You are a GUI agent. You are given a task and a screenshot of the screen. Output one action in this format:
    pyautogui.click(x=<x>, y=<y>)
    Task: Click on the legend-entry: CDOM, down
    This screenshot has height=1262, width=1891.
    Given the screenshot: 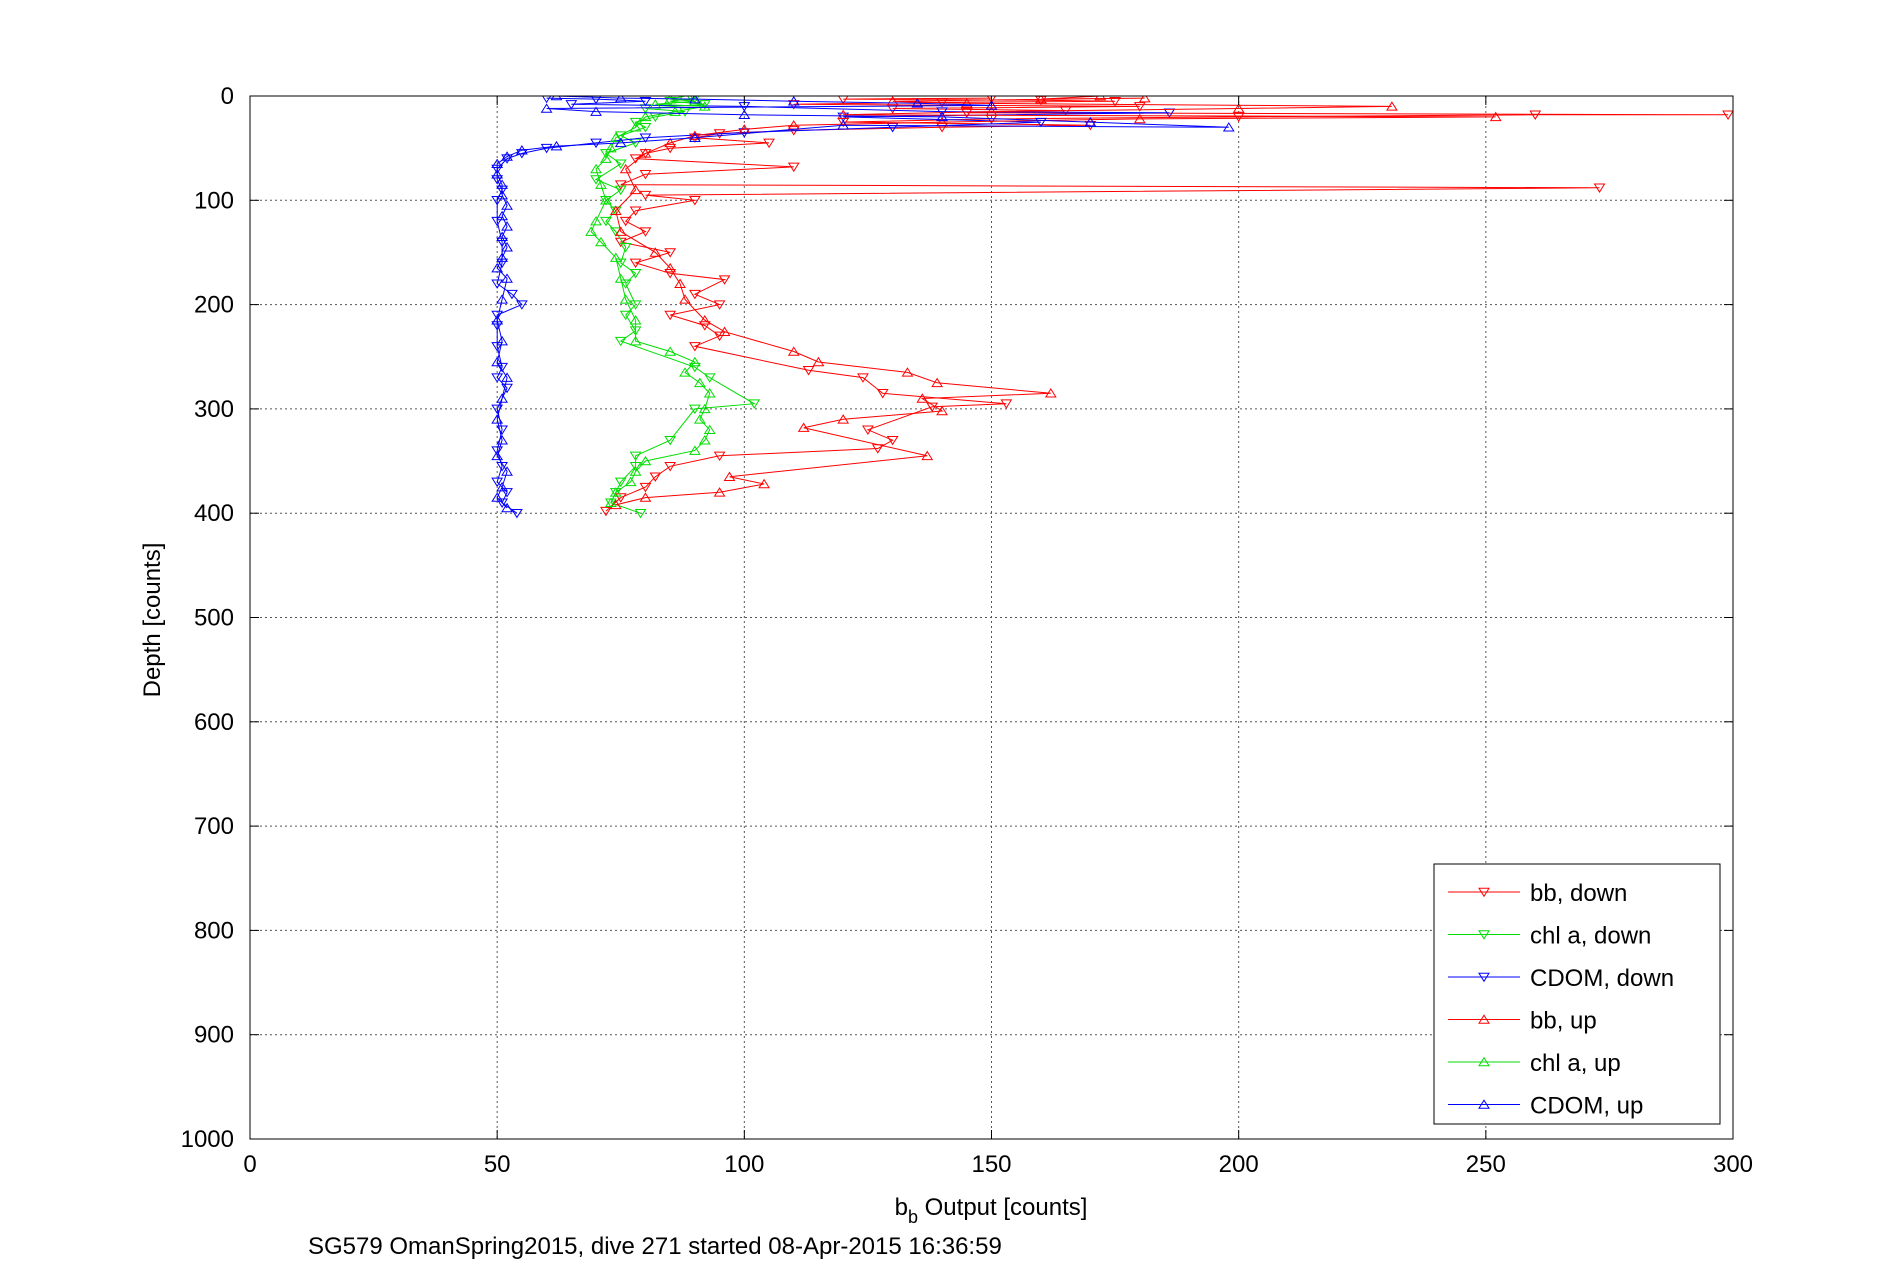 What is the action you would take?
    pyautogui.click(x=1602, y=978)
    